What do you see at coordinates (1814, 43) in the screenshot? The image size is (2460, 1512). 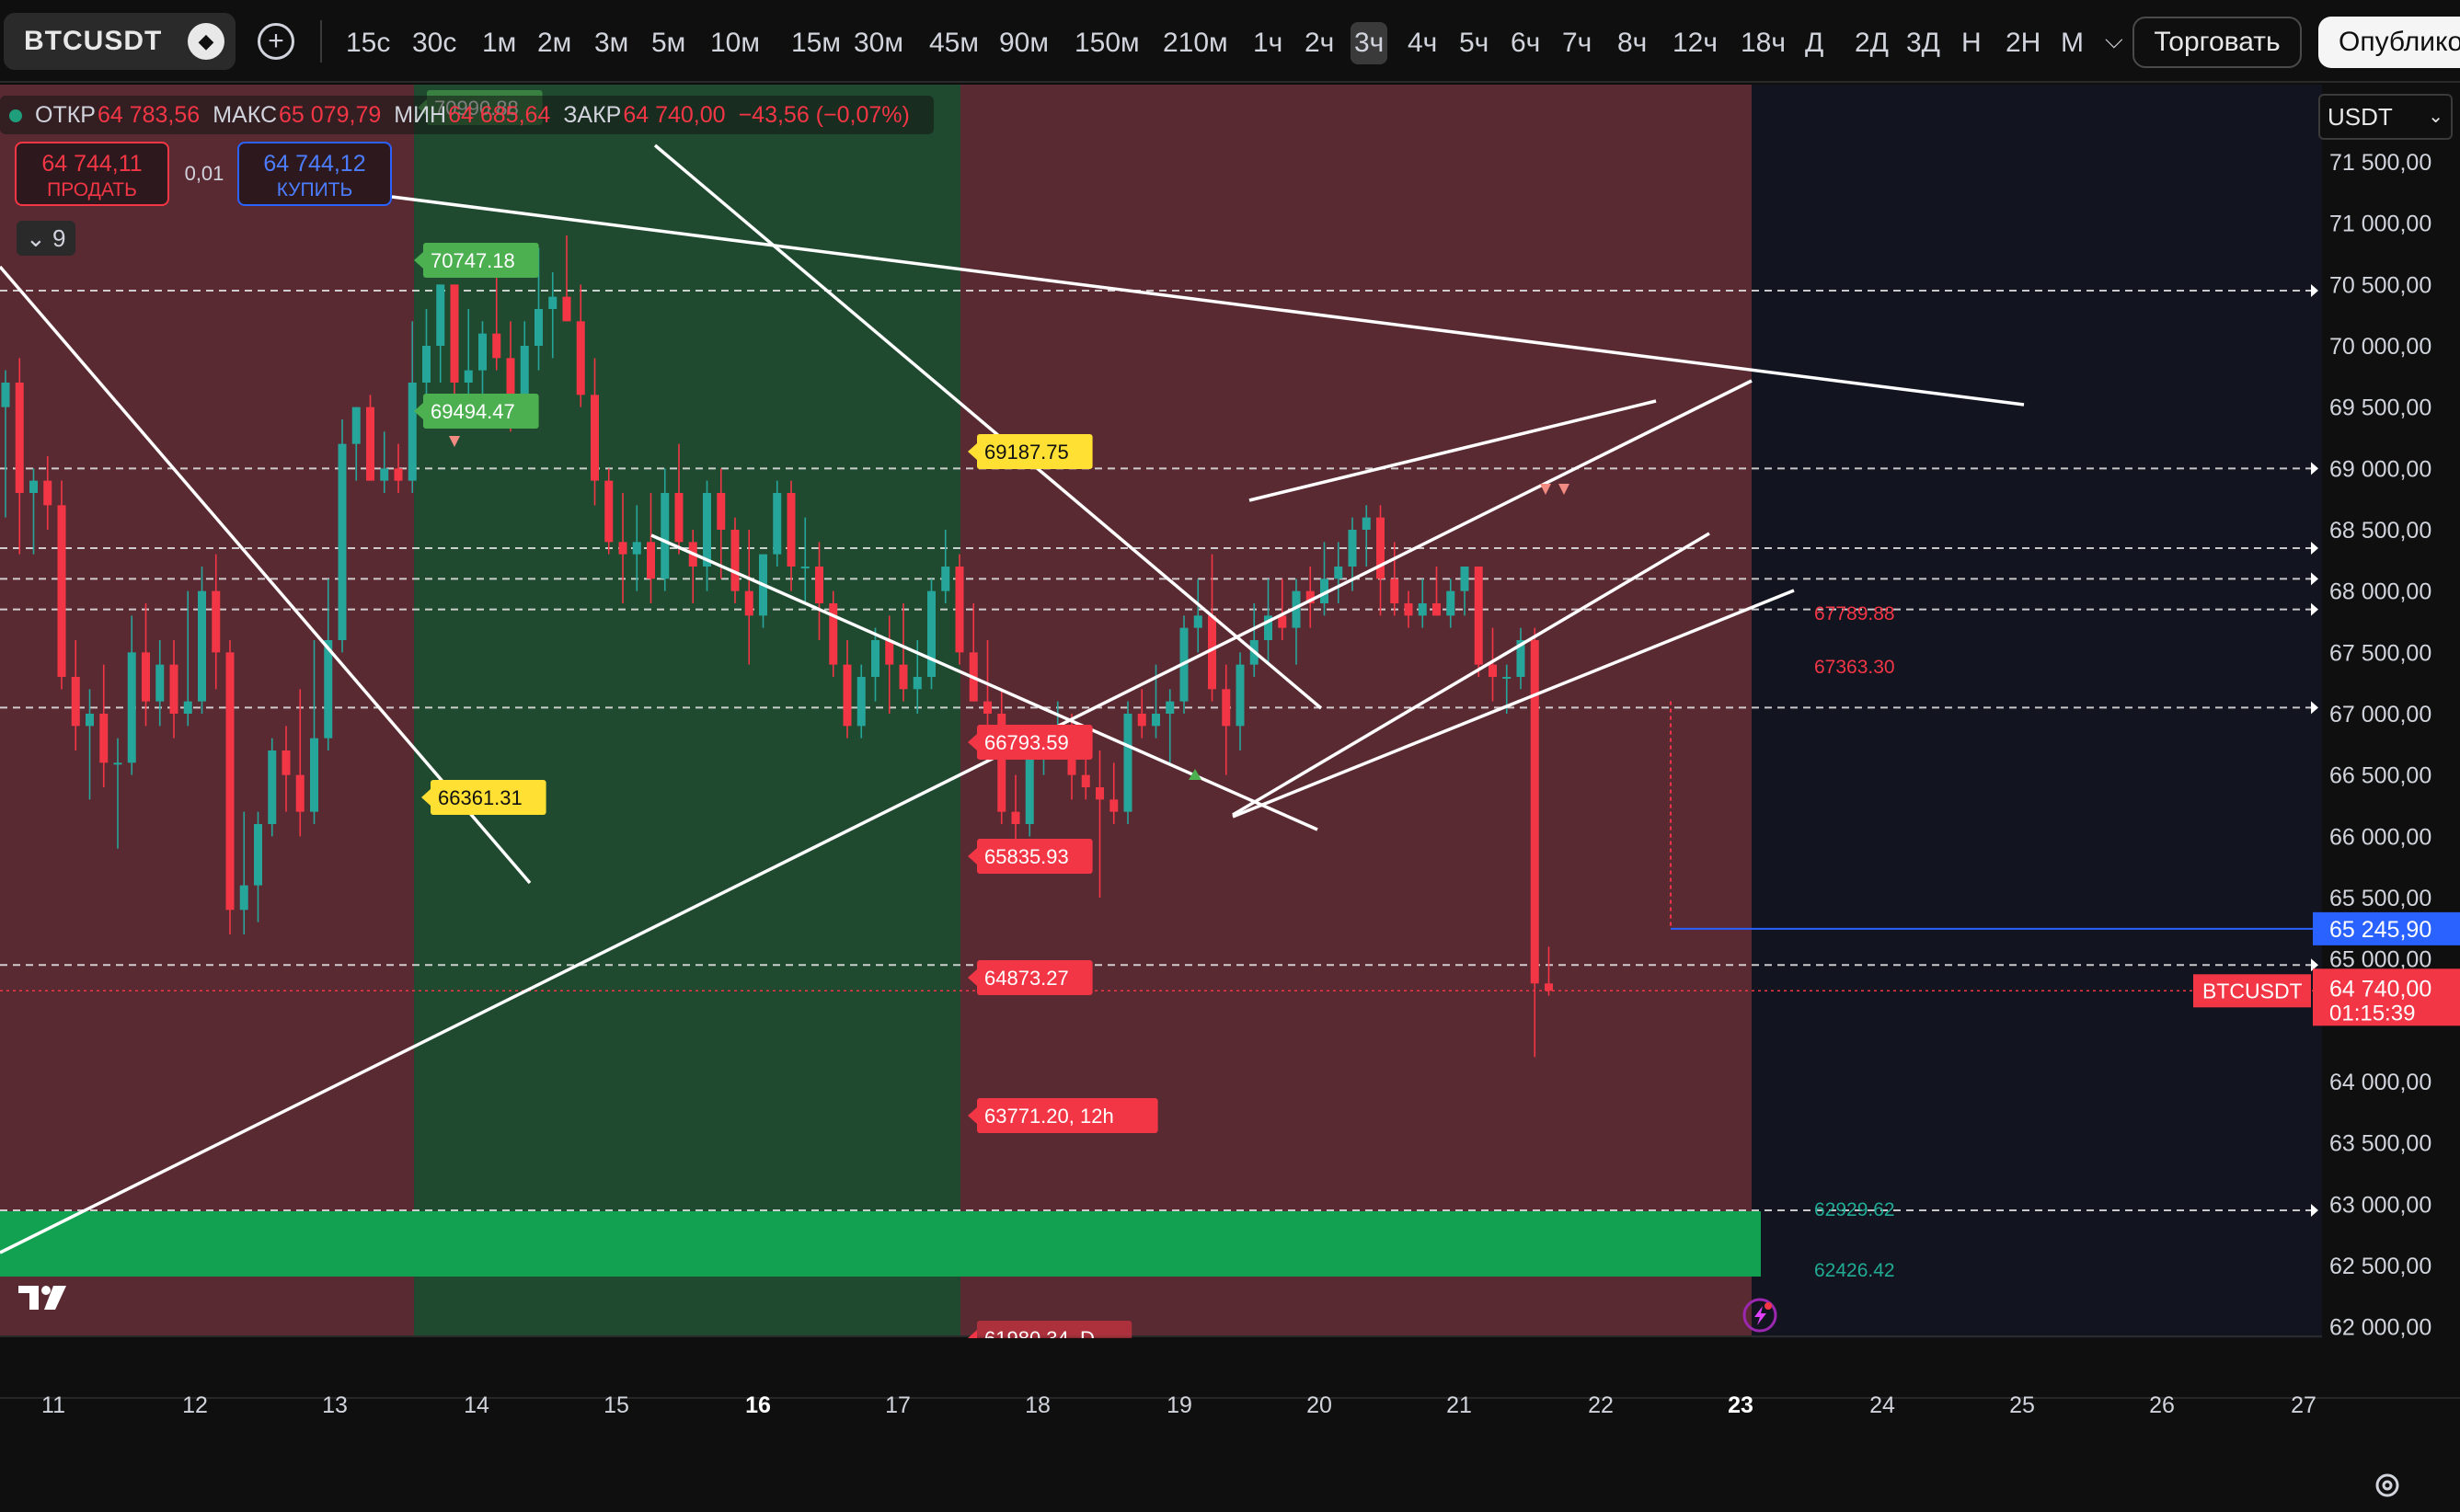 I see `interval-23: Д` at bounding box center [1814, 43].